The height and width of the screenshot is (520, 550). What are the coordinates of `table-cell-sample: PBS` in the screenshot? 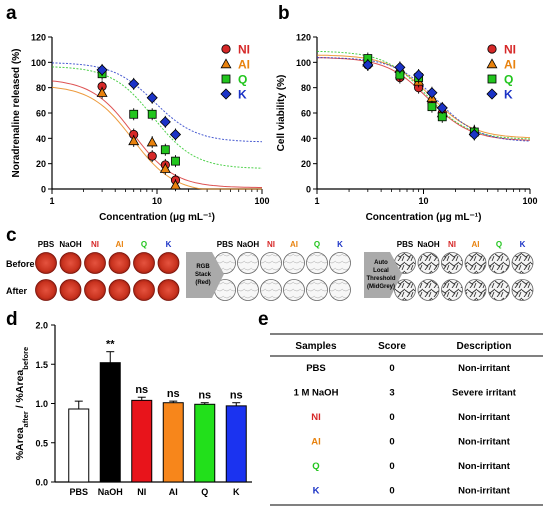 It's located at (316, 368).